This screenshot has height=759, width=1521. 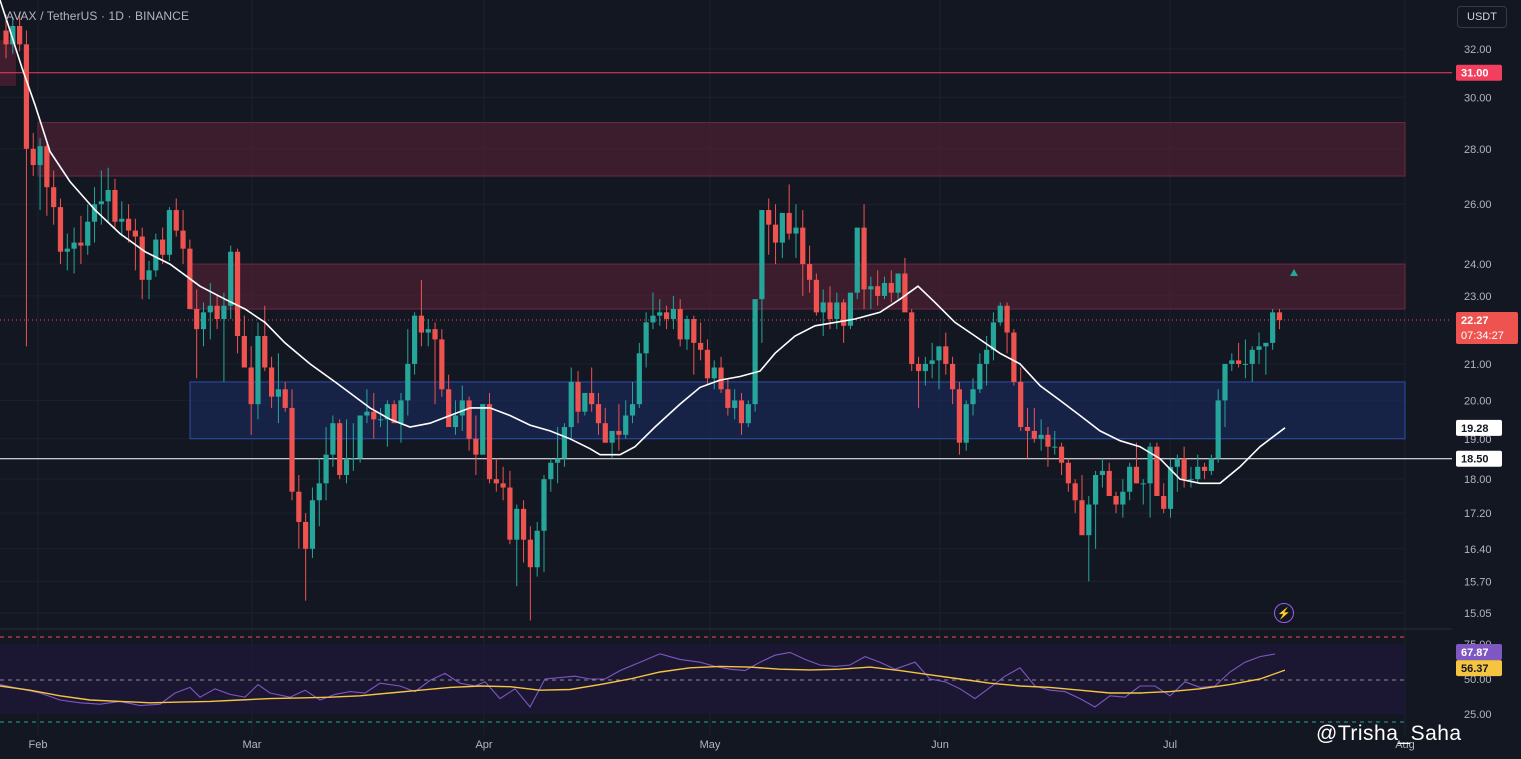 I want to click on lightning-icon: ⚡, so click(x=1284, y=613).